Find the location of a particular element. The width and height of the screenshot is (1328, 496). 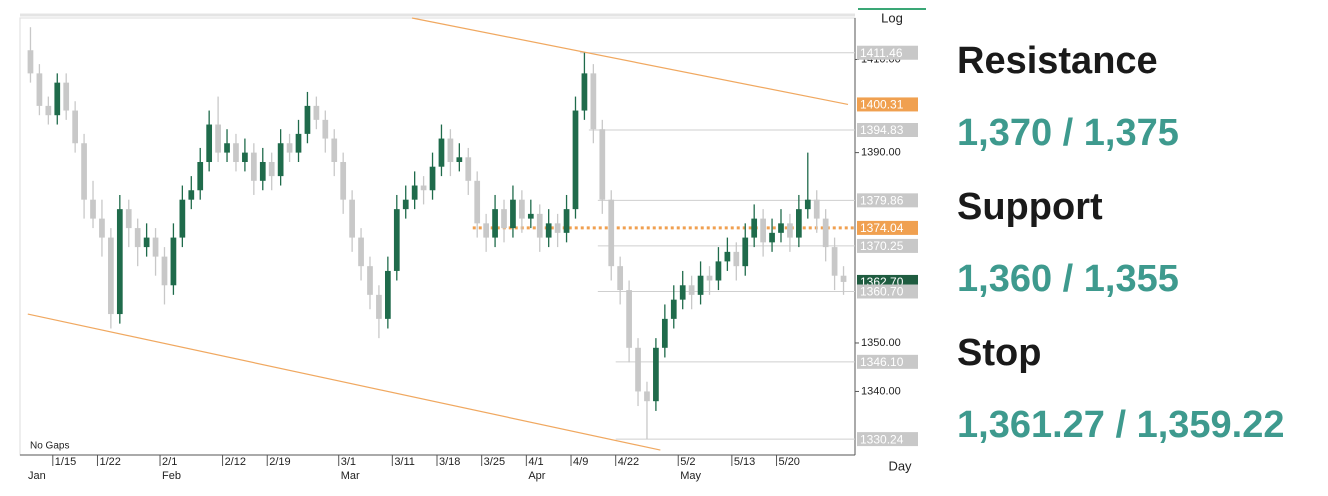

month-label: May is located at coordinates (690, 476).